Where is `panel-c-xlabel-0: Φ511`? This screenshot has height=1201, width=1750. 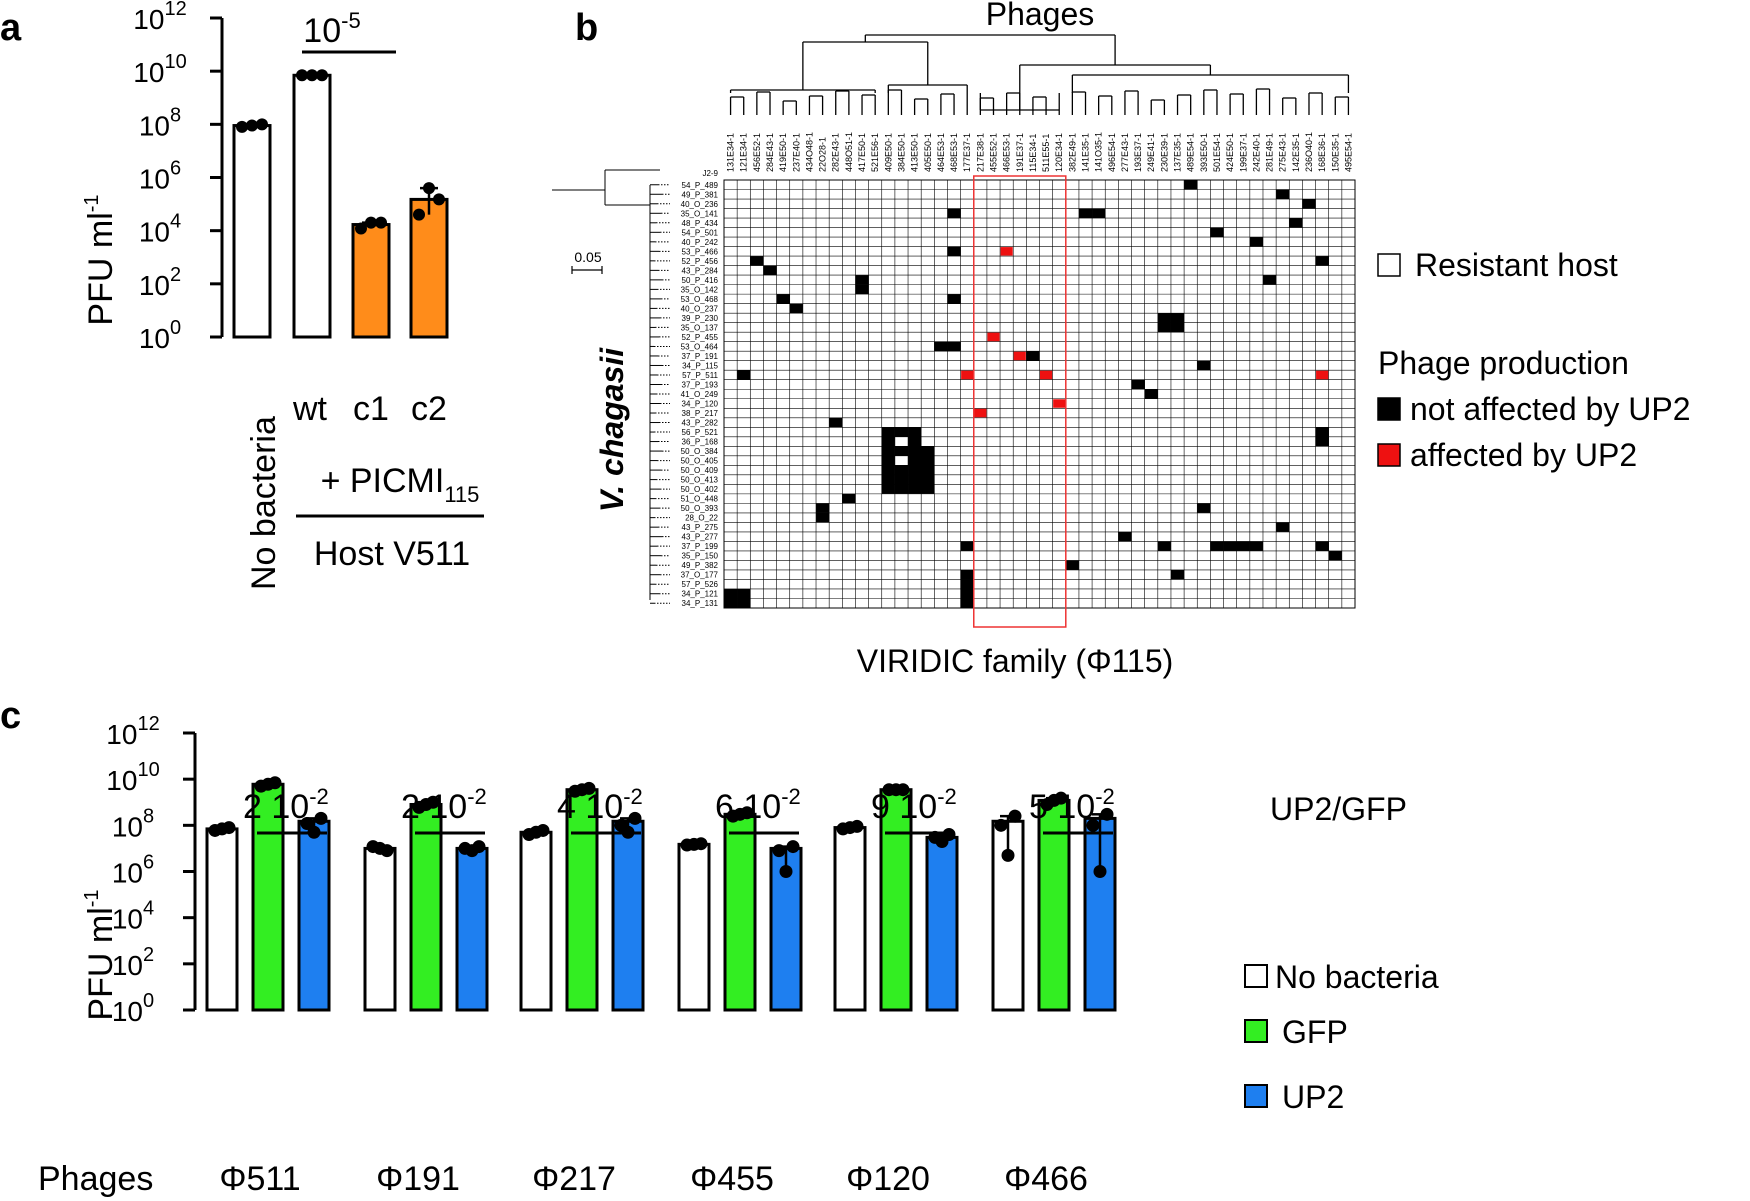 panel-c-xlabel-0: Φ511 is located at coordinates (259, 1179).